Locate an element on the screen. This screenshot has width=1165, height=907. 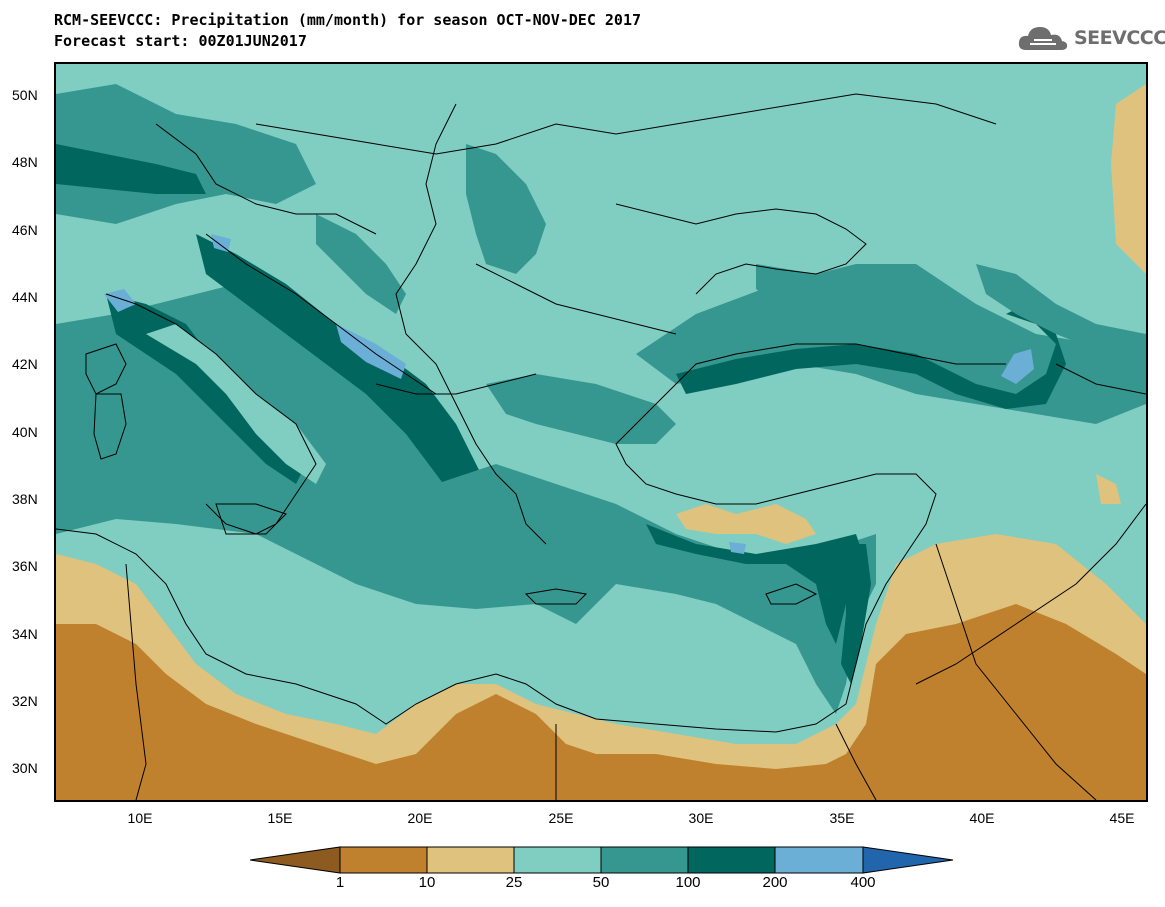
dalmatia-blue is located at coordinates (371, 351).